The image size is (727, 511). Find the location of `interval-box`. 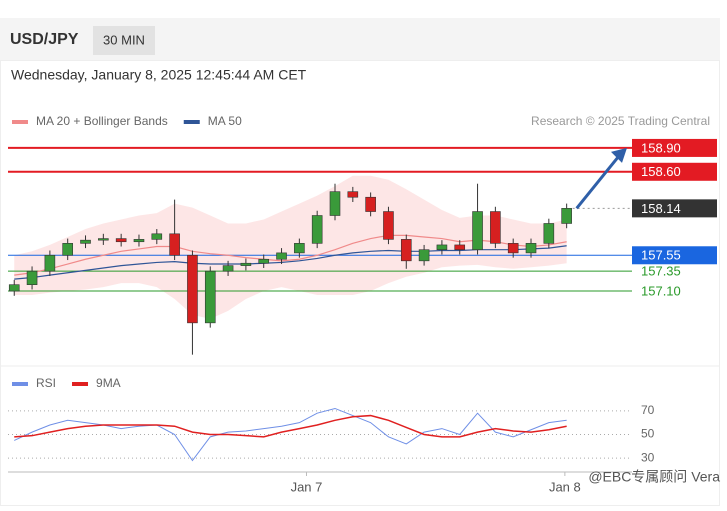

interval-box is located at coordinates (124, 40).